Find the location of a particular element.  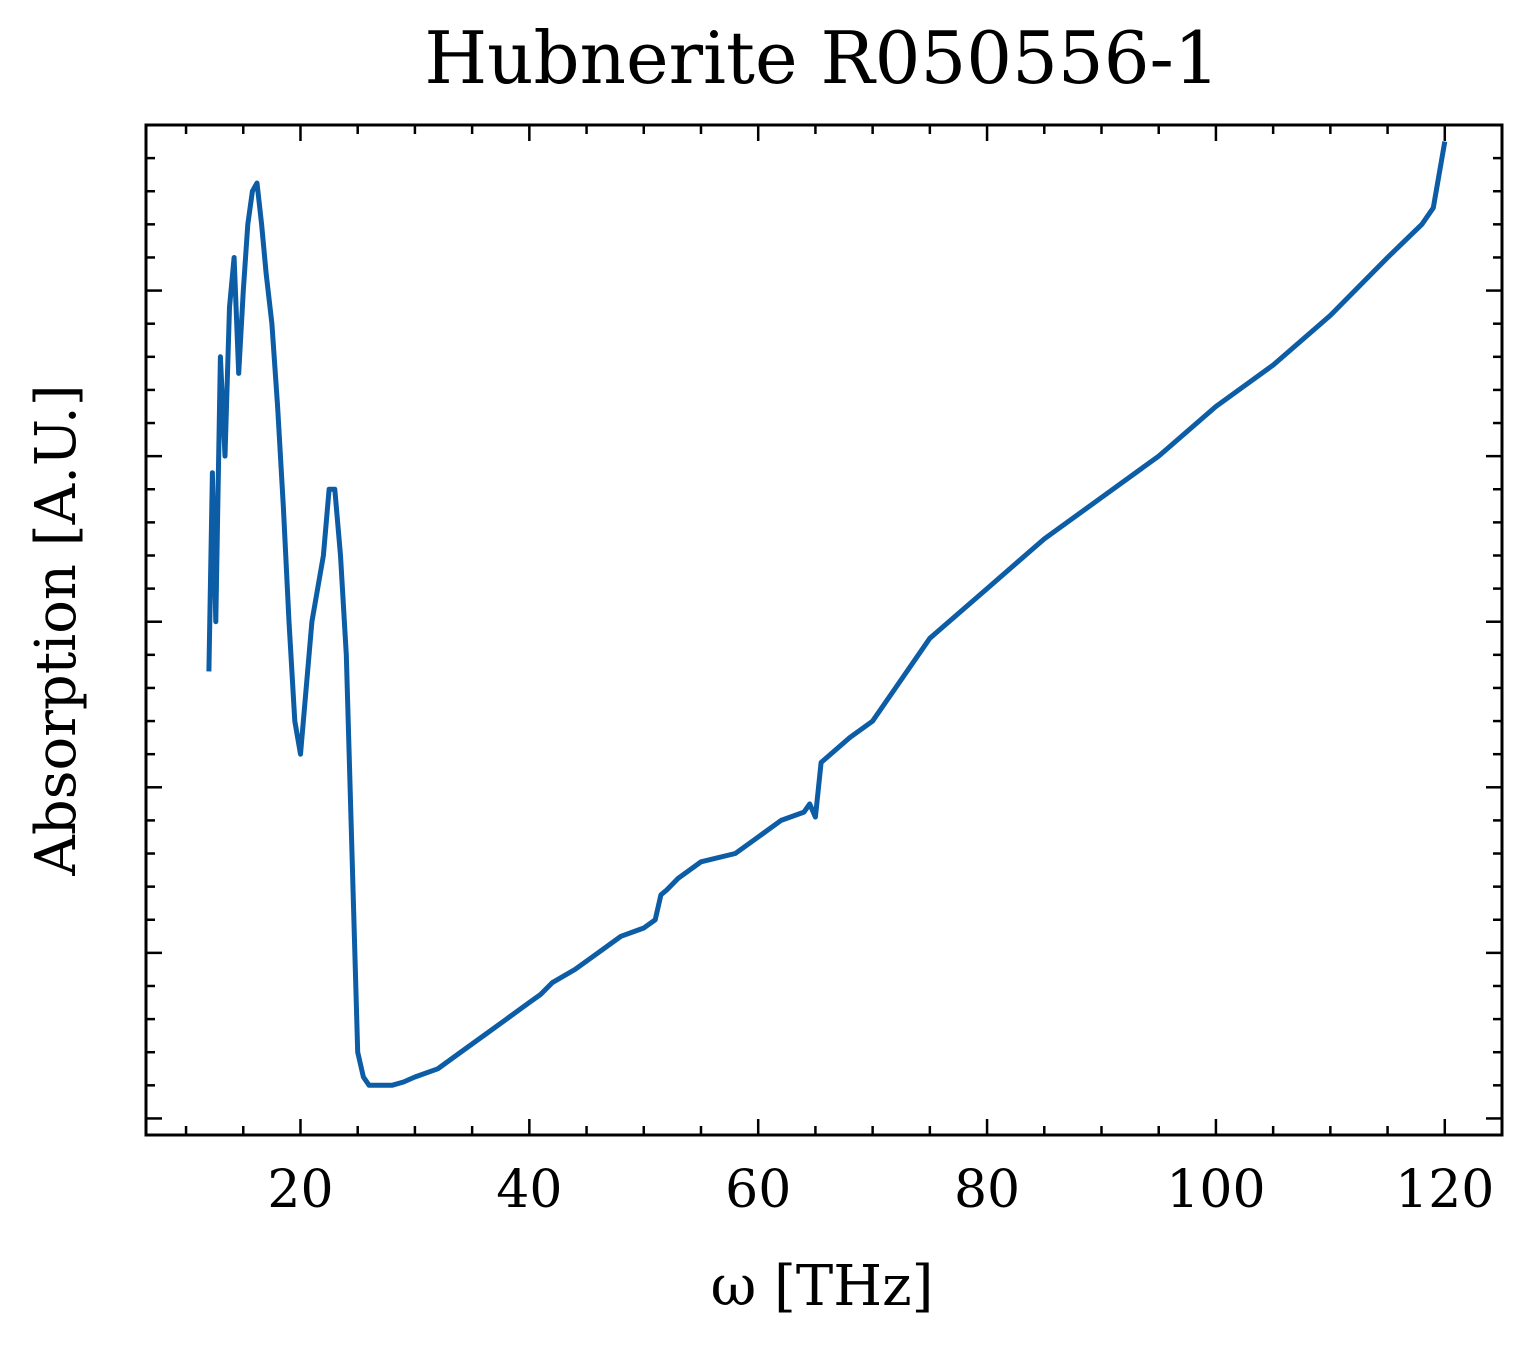

chart-title: Hubnerite R050556-1 is located at coordinates (821, 58).